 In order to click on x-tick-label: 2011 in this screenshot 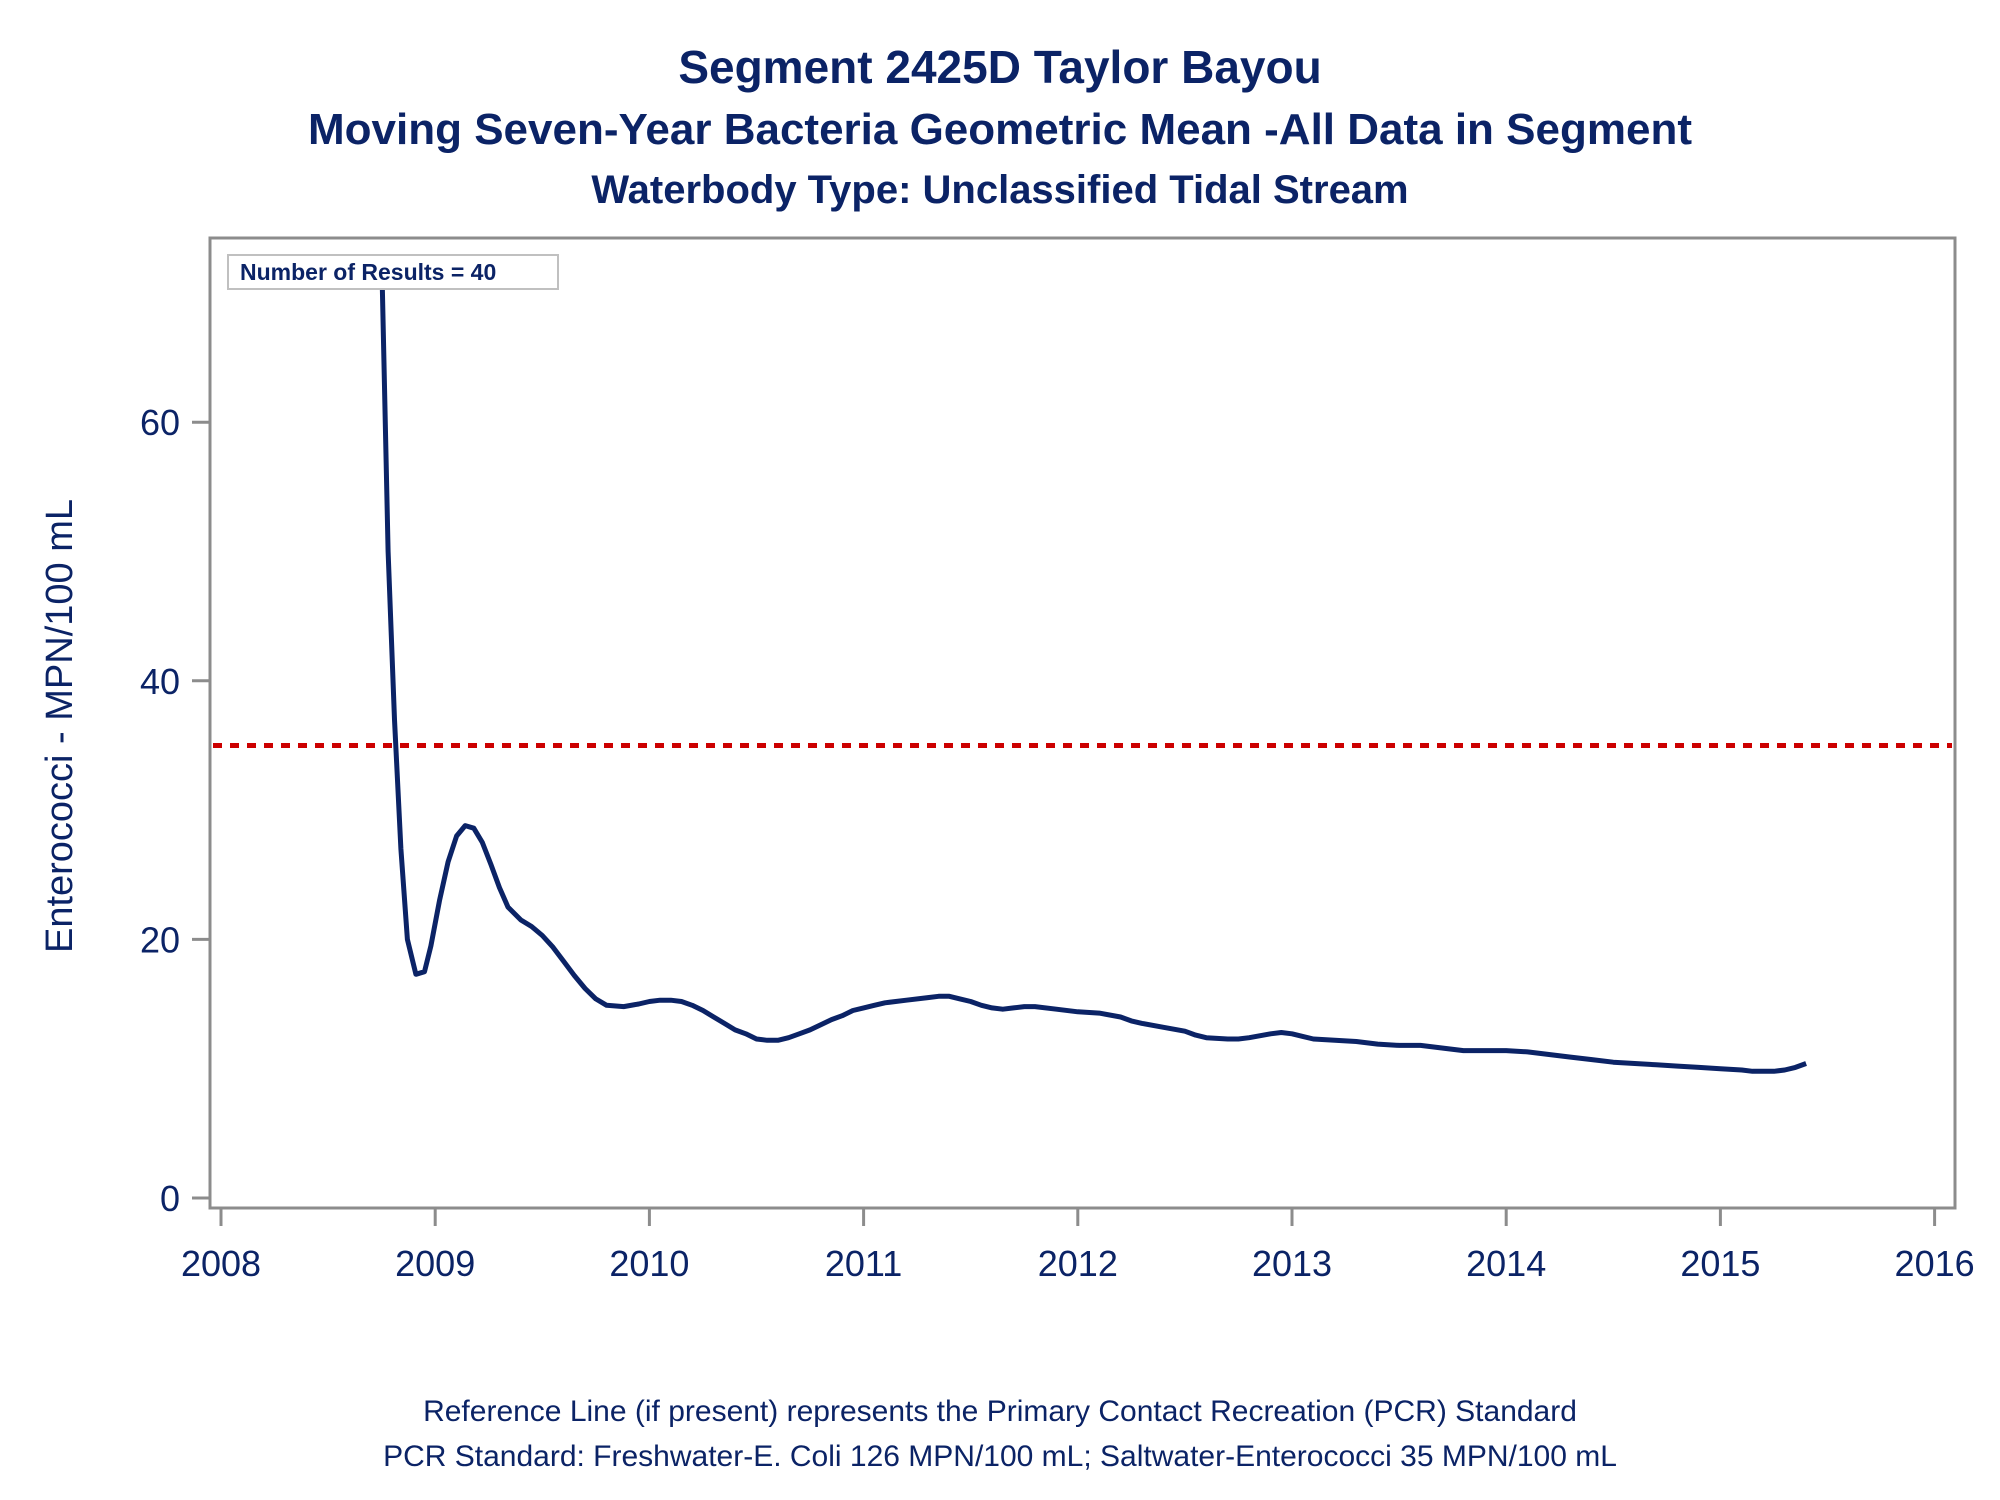, I will do `click(863, 1263)`.